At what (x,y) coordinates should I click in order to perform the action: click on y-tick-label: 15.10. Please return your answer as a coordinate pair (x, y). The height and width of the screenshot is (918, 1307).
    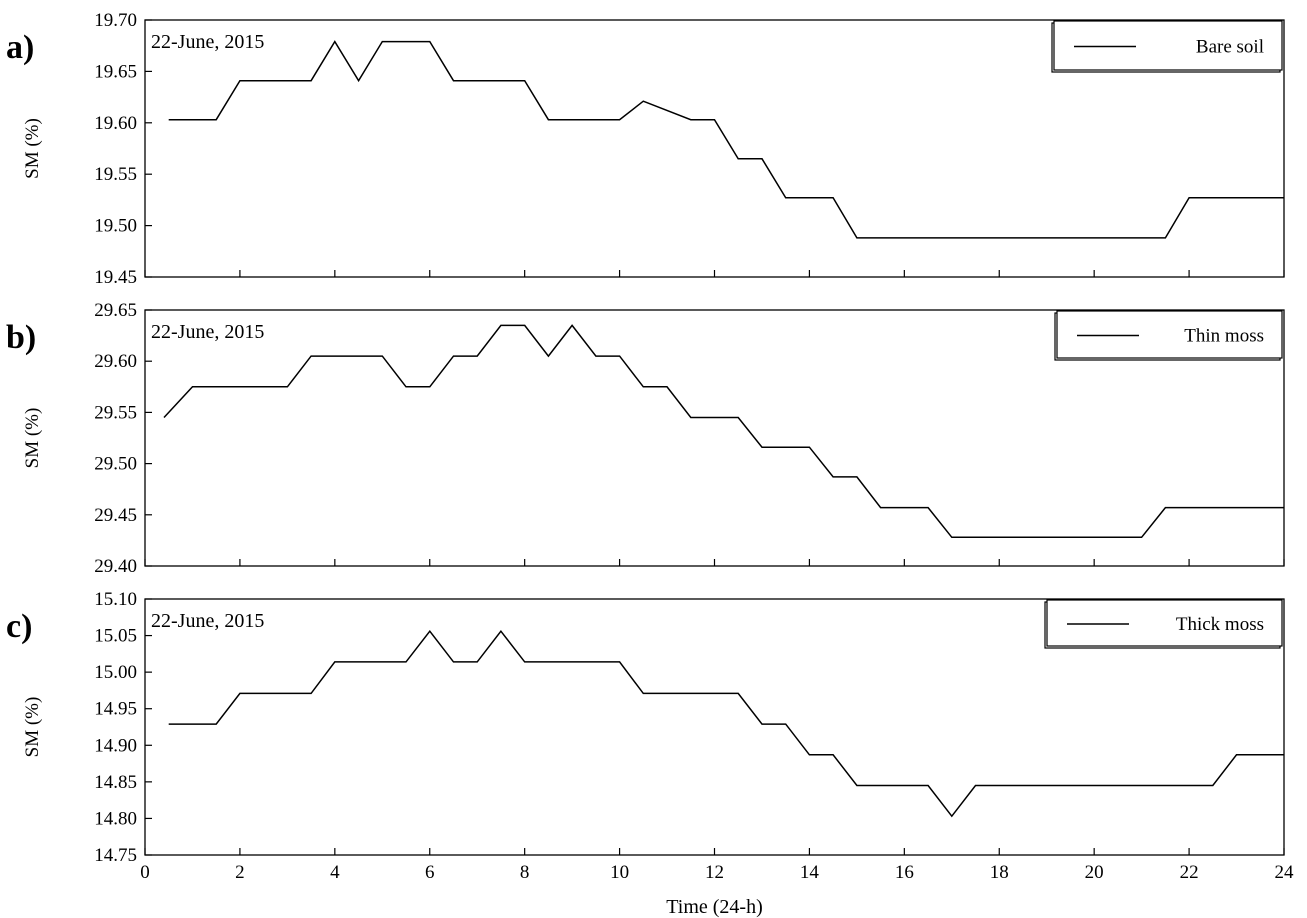
    Looking at the image, I should click on (115, 599).